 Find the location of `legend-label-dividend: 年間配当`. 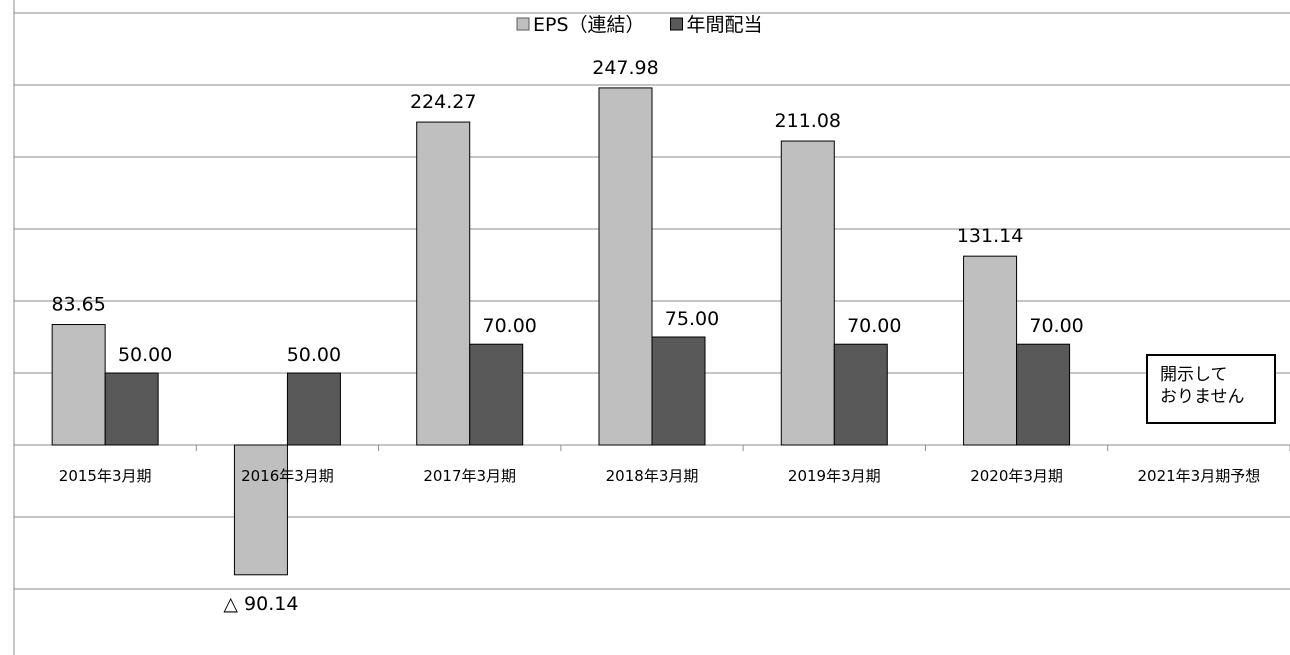

legend-label-dividend: 年間配当 is located at coordinates (725, 25).